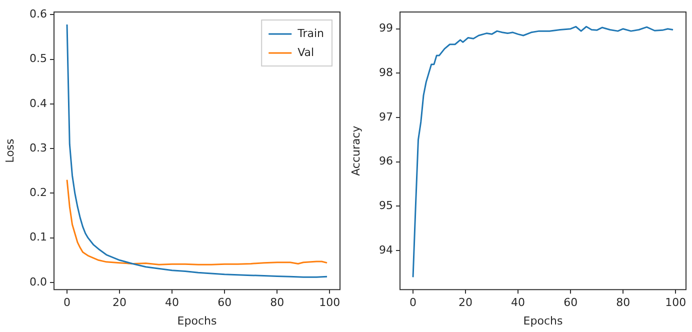 The height and width of the screenshot is (332, 692). Describe the element at coordinates (38, 281) in the screenshot. I see `y-tick-label: 0.0` at that location.